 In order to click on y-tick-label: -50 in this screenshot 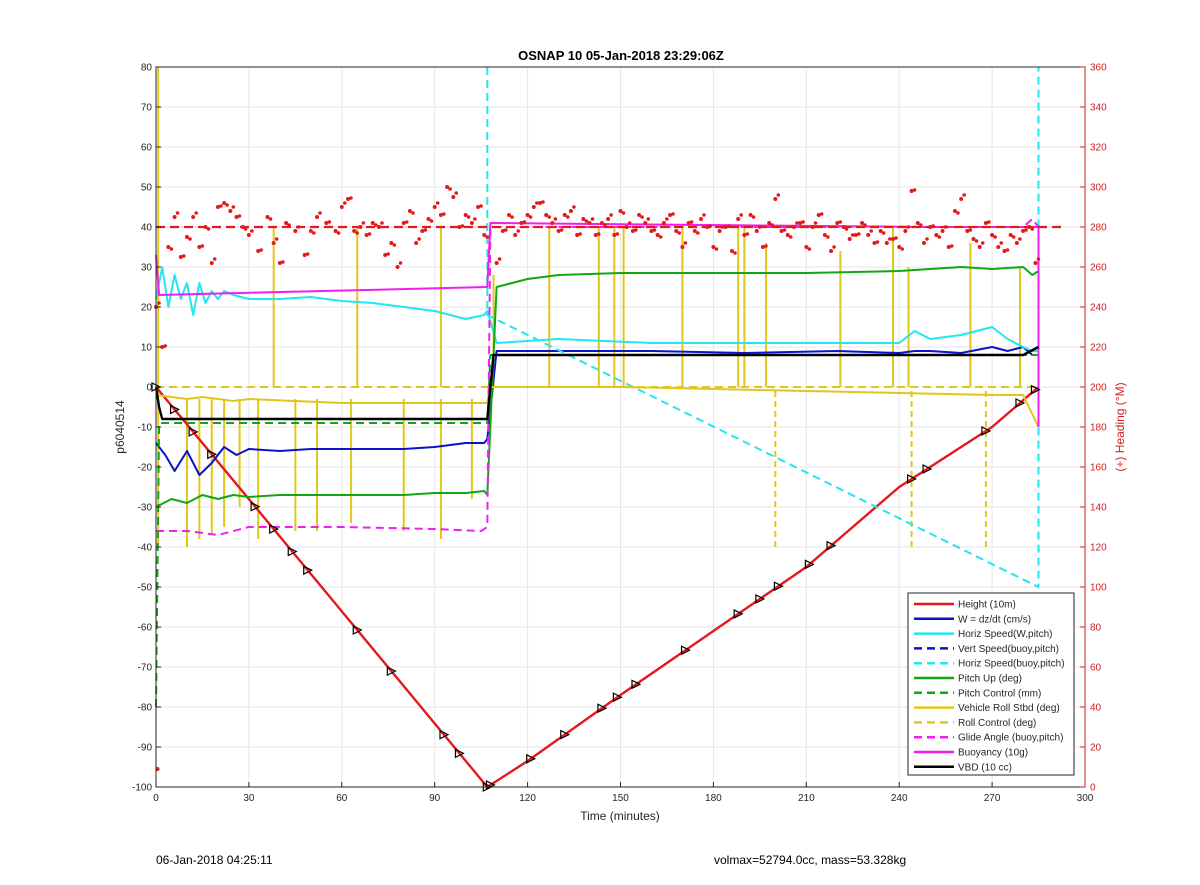, I will do `click(145, 588)`.